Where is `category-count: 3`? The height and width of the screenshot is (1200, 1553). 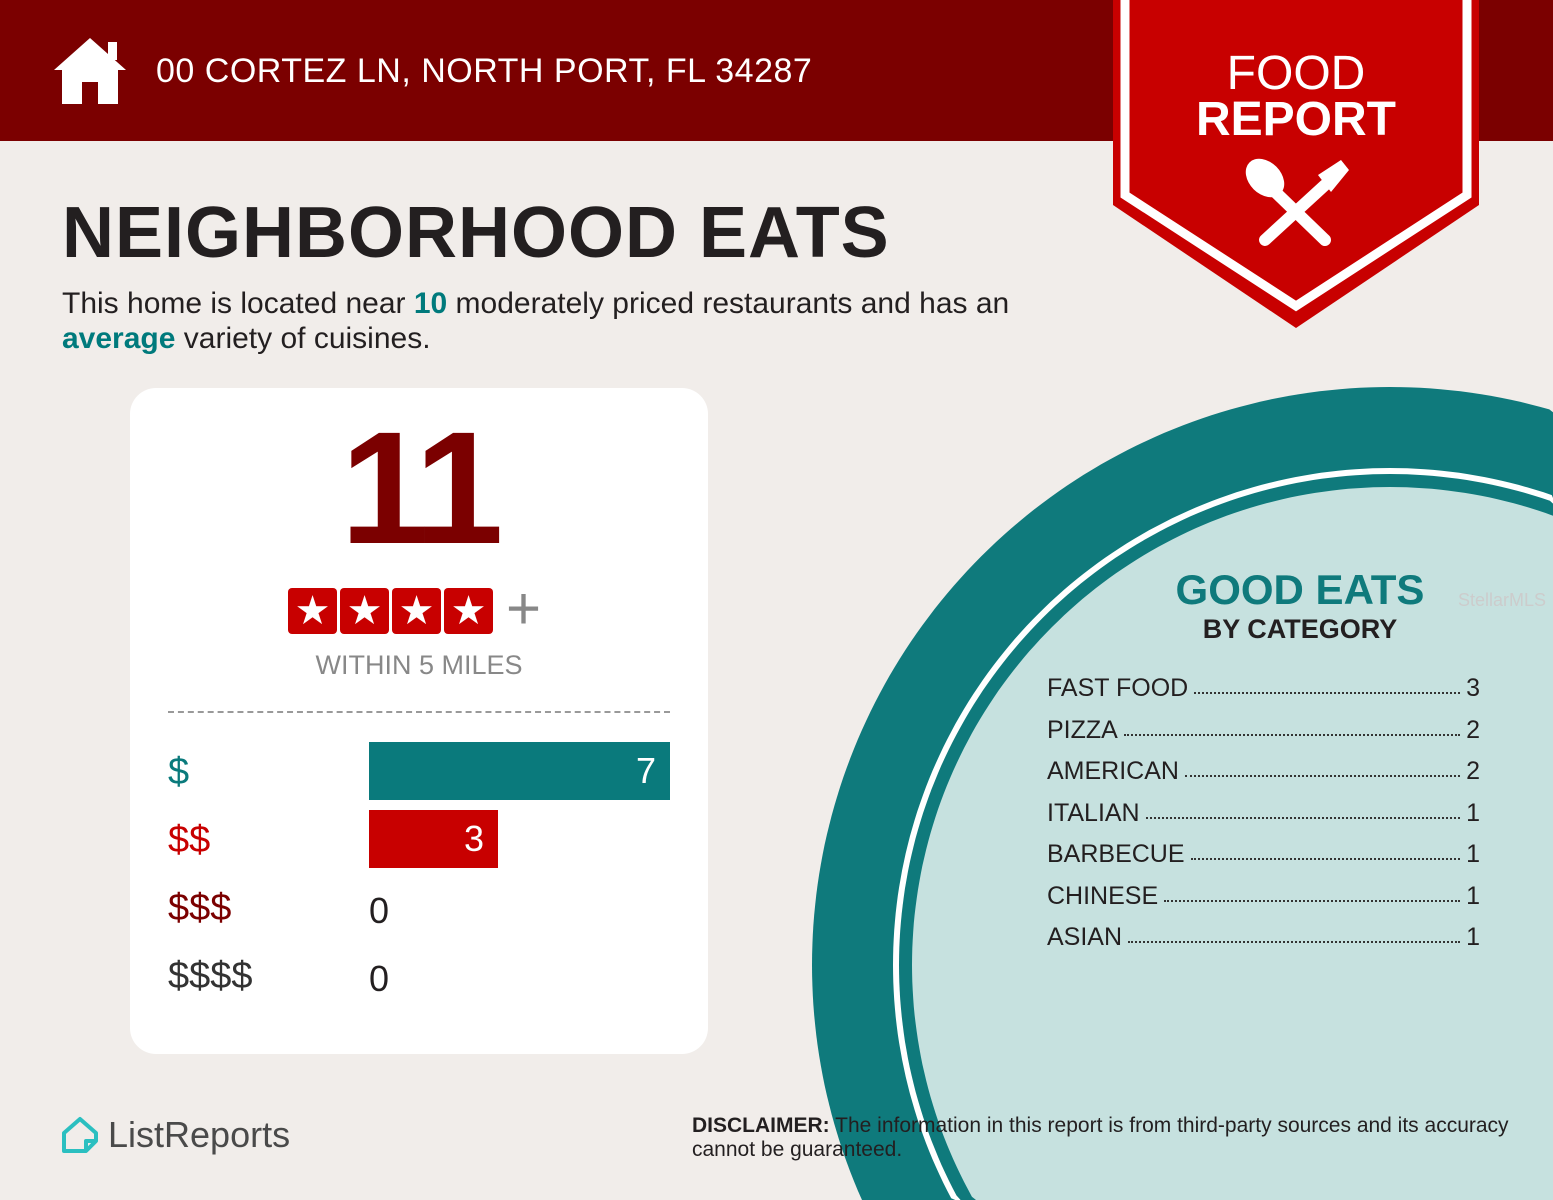 category-count: 3 is located at coordinates (1473, 688).